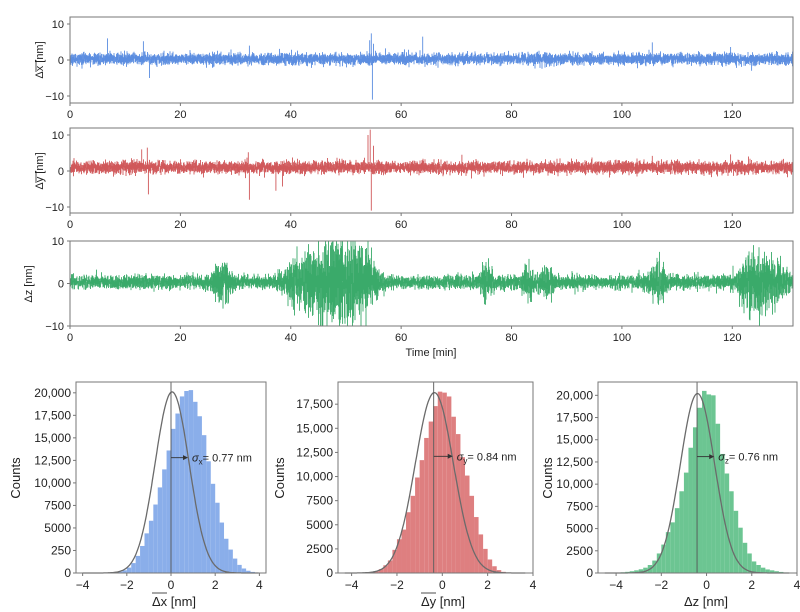 The height and width of the screenshot is (612, 800). I want to click on dx-trace-ytick-label: −10, so click(54, 97).